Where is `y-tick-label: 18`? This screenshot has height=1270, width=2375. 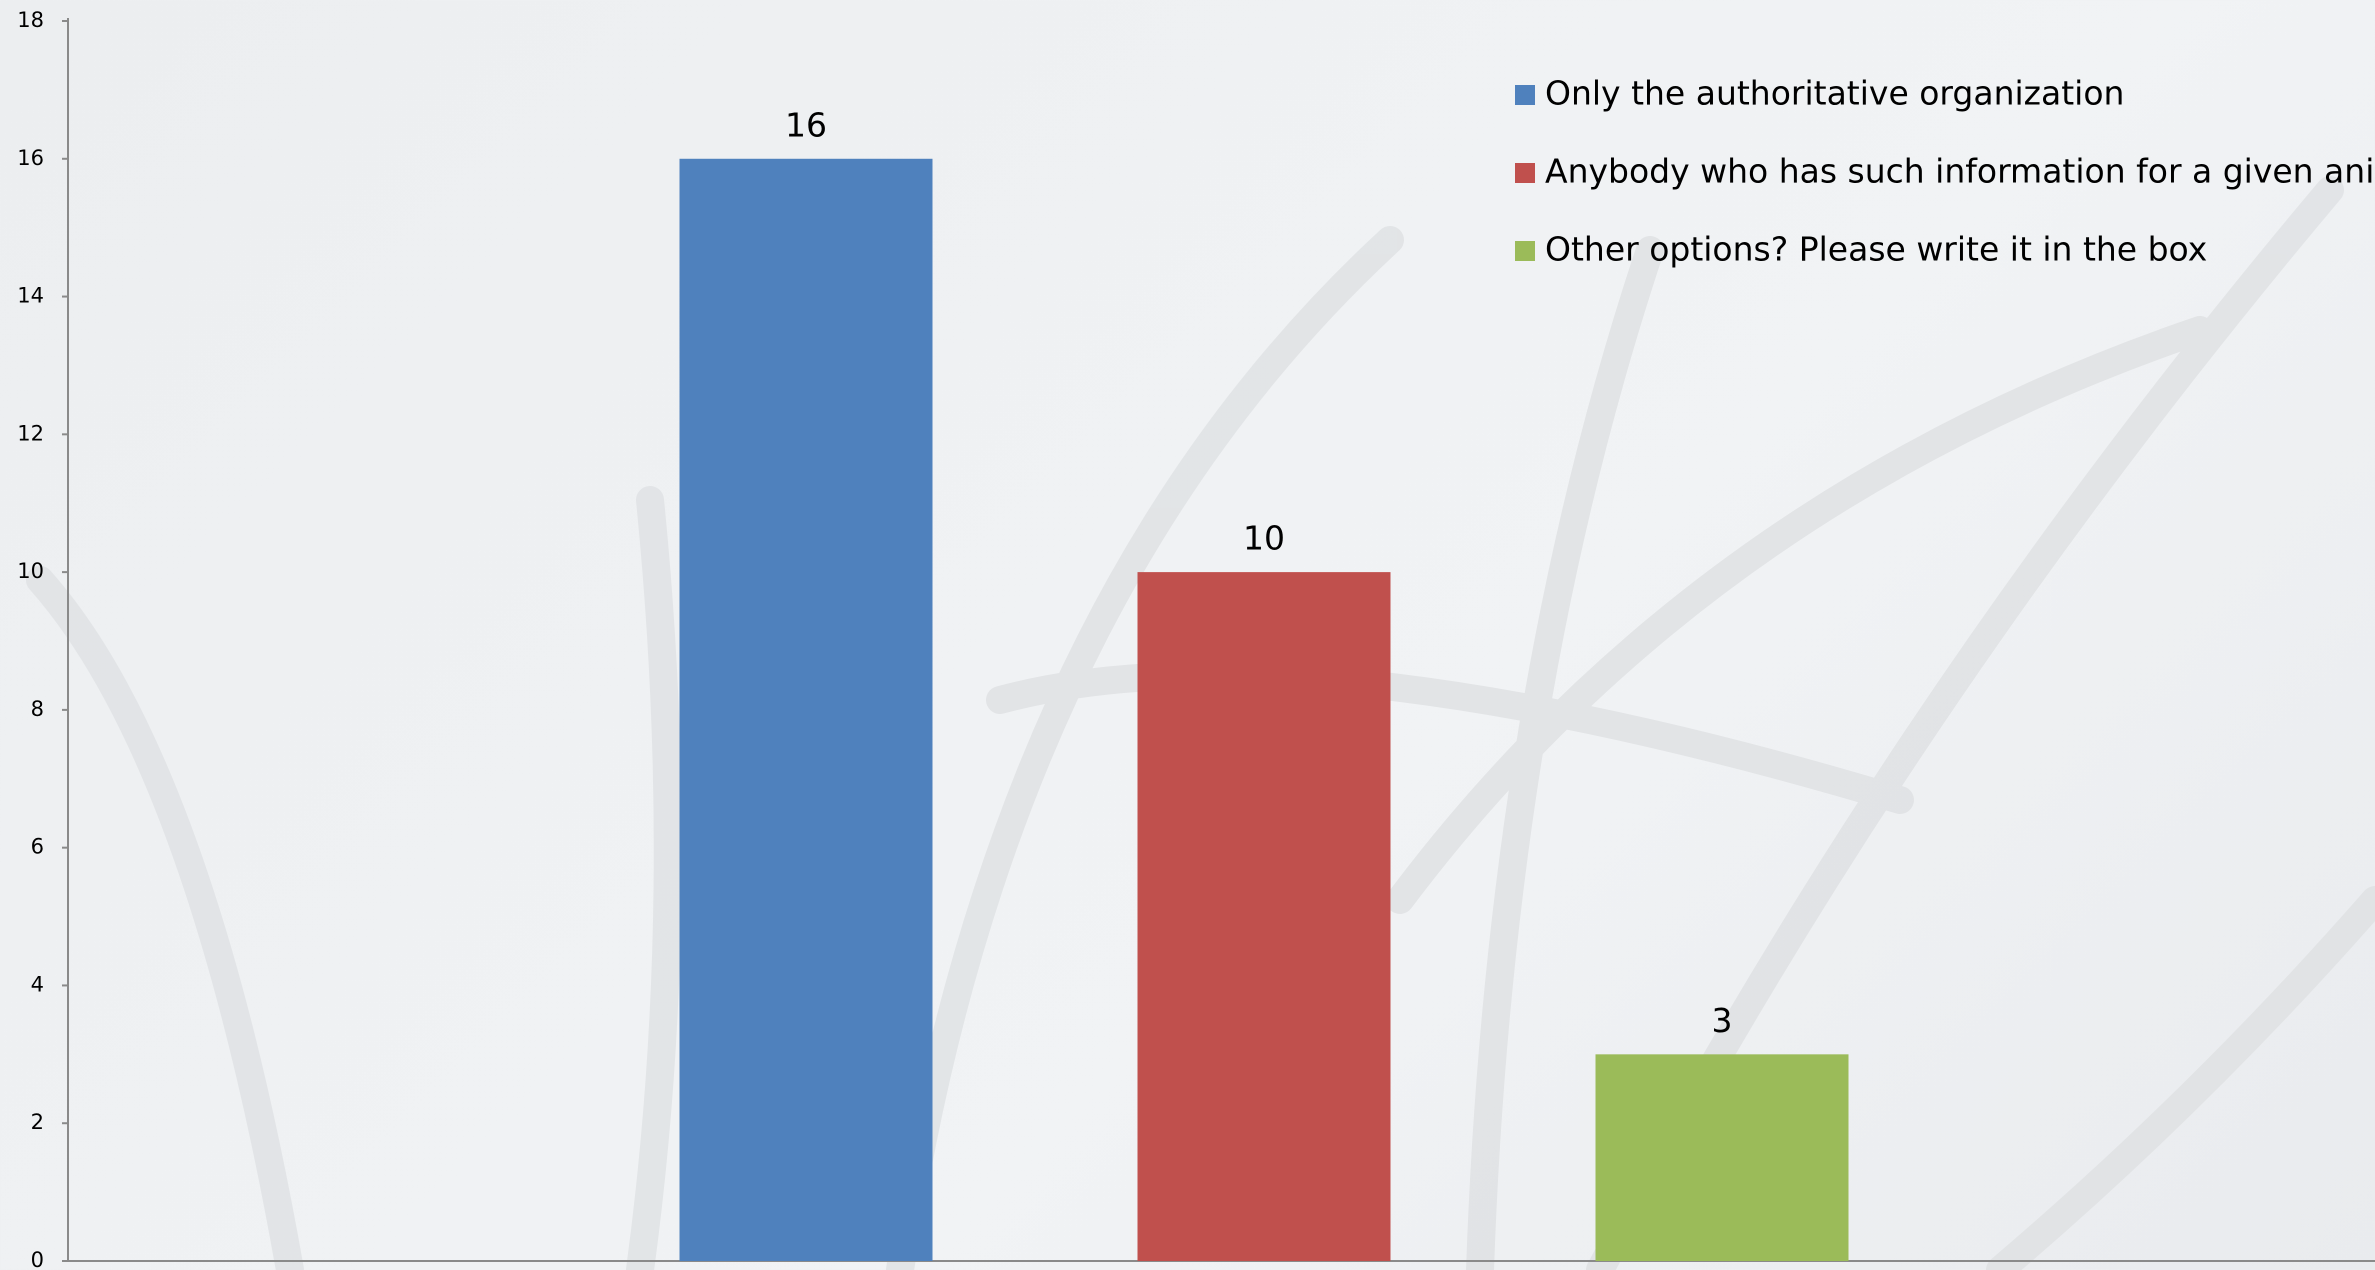 y-tick-label: 18 is located at coordinates (30, 20).